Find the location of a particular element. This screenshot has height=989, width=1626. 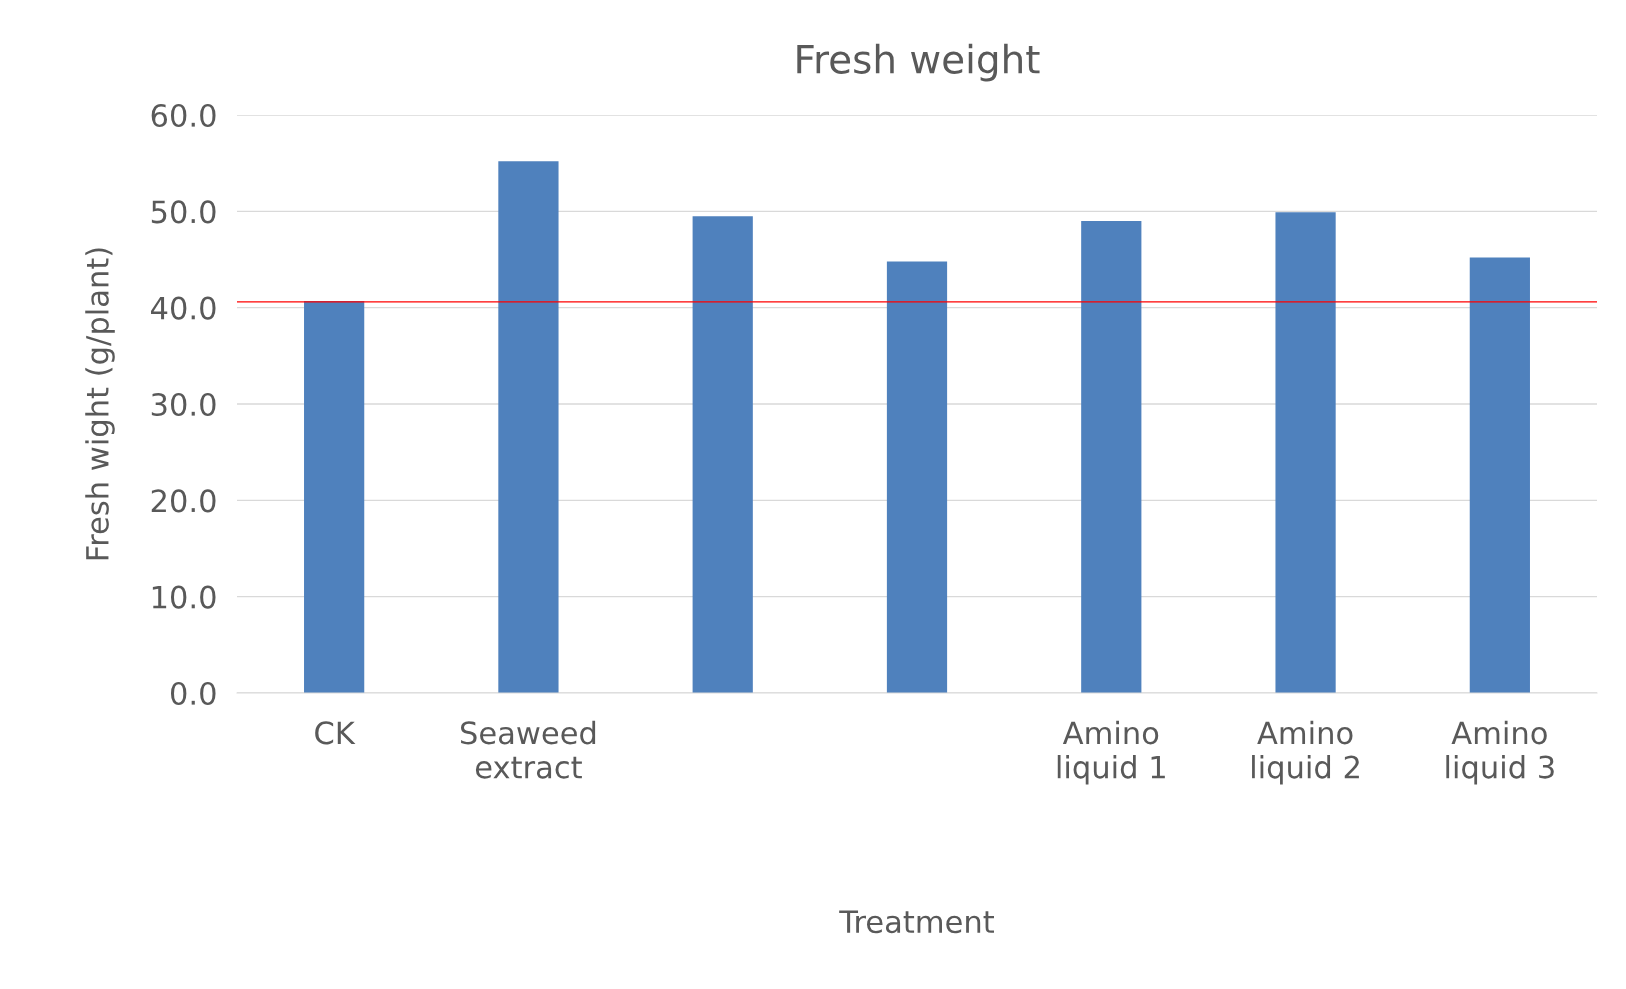

y-tick-label: 60.0 is located at coordinates (183, 115).